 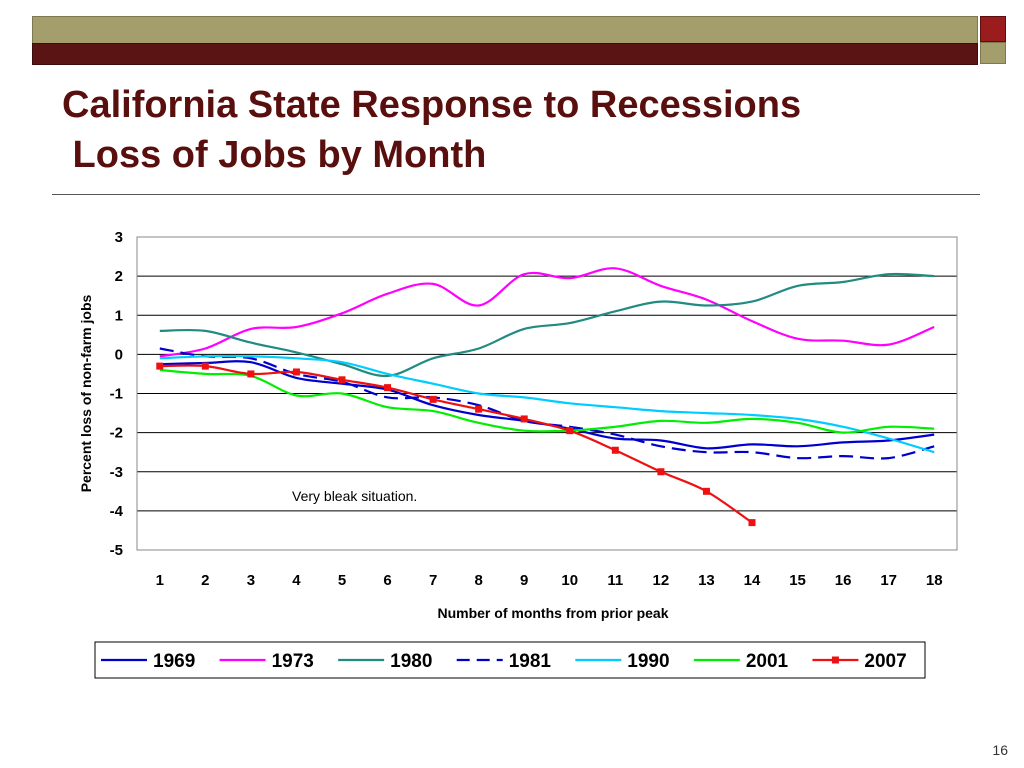 I want to click on x-tick-label: 6, so click(x=387, y=580).